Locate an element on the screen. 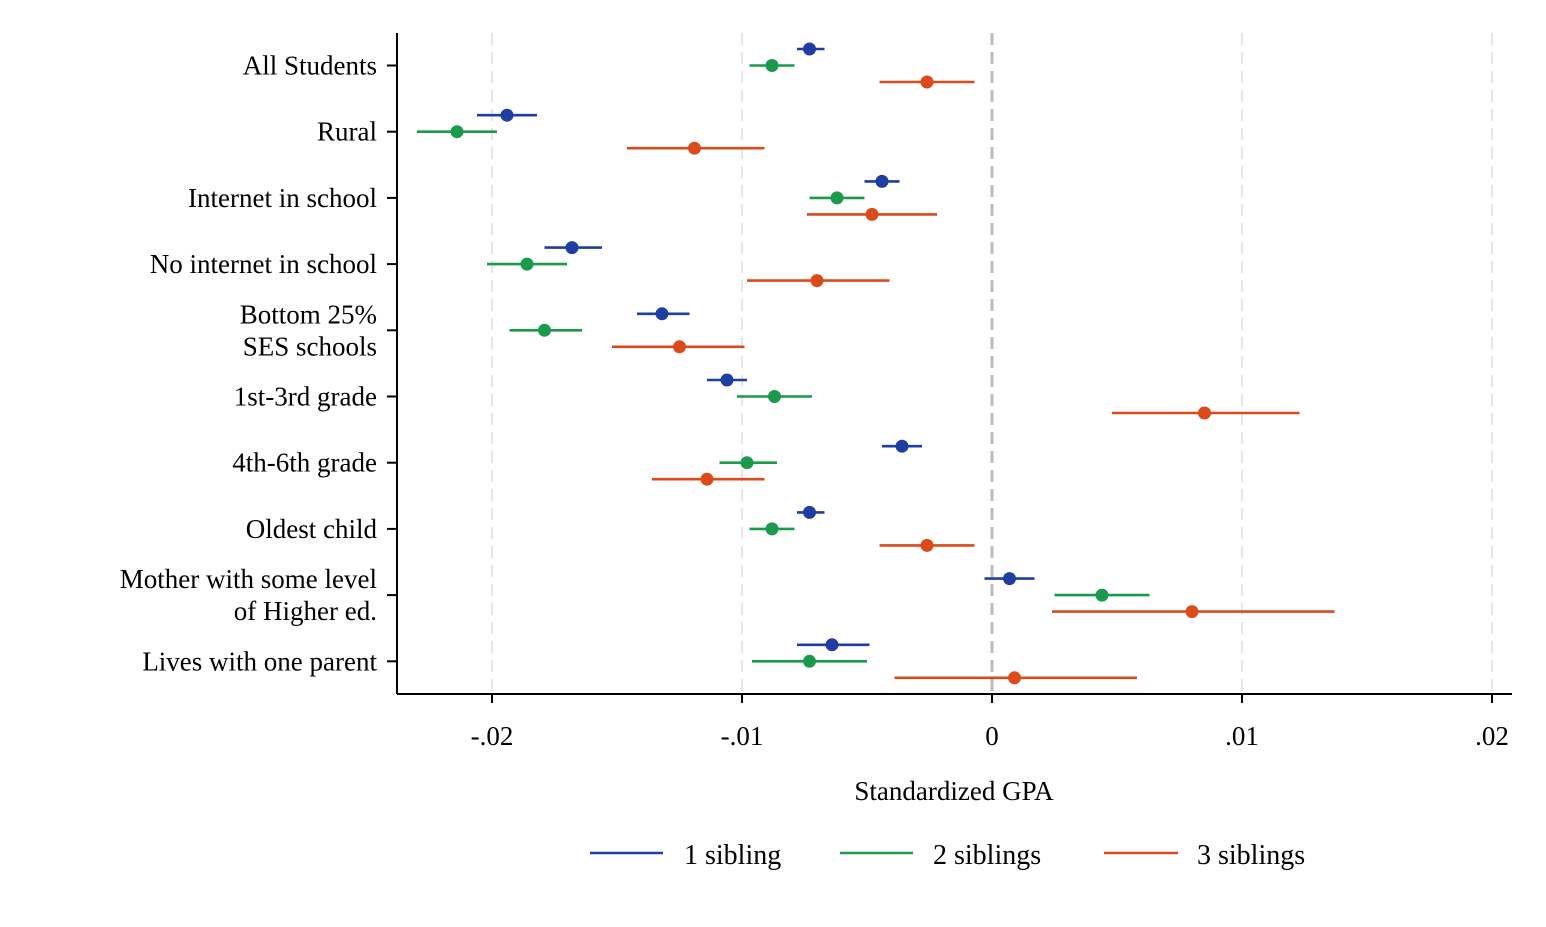  legend-item-3: 3 siblings is located at coordinates (1204, 855).